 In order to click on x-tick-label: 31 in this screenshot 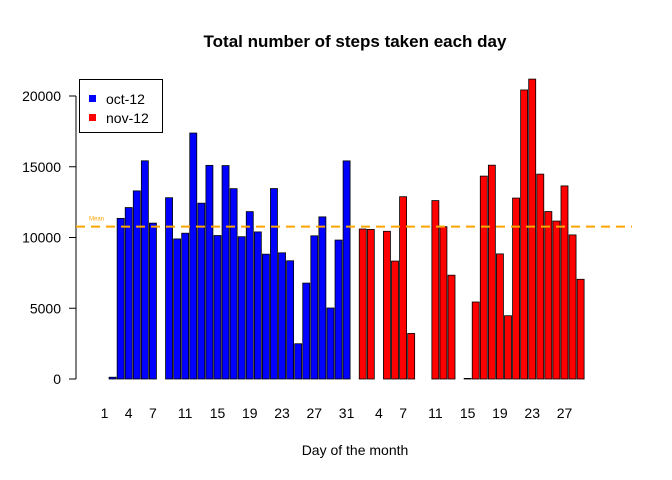, I will do `click(347, 413)`.